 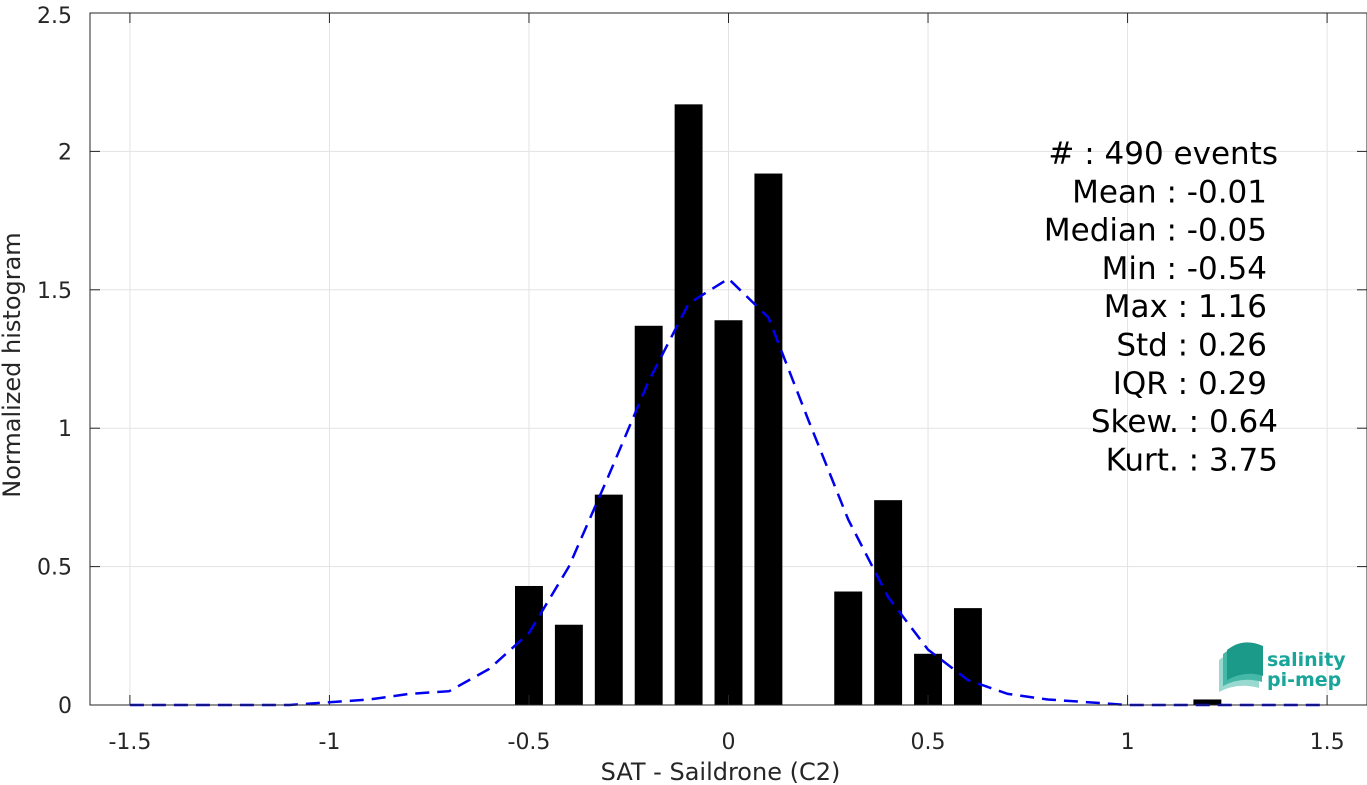 What do you see at coordinates (1192, 460) in the screenshot?
I see `stats-line: Kurt. : 3.75` at bounding box center [1192, 460].